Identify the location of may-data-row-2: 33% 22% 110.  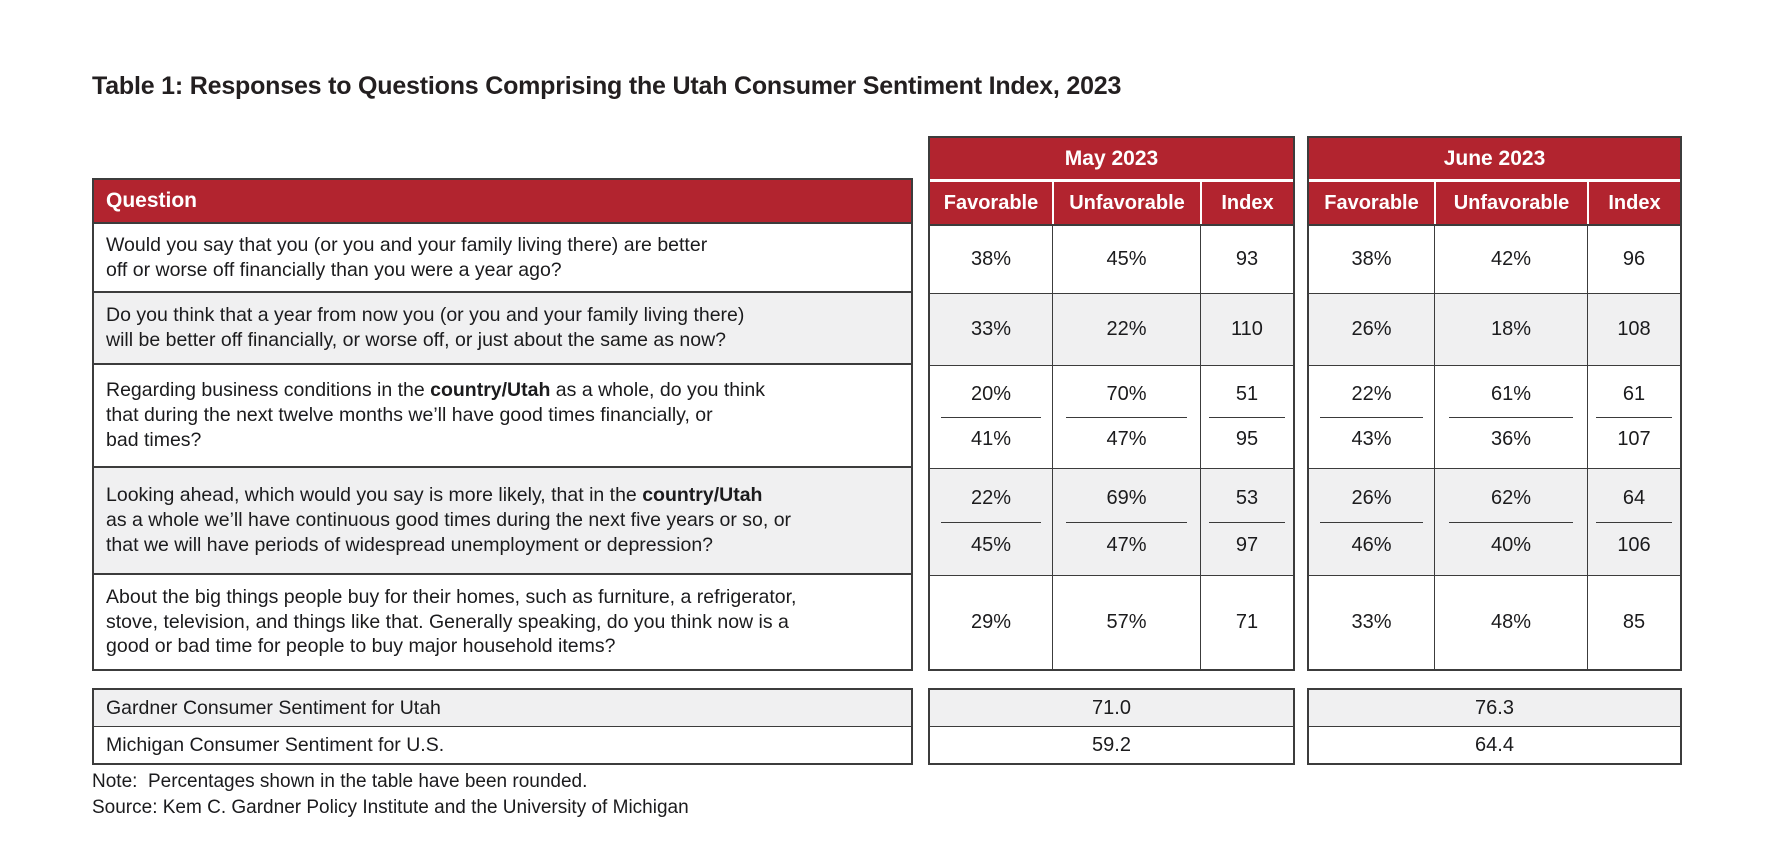
(1111, 329).